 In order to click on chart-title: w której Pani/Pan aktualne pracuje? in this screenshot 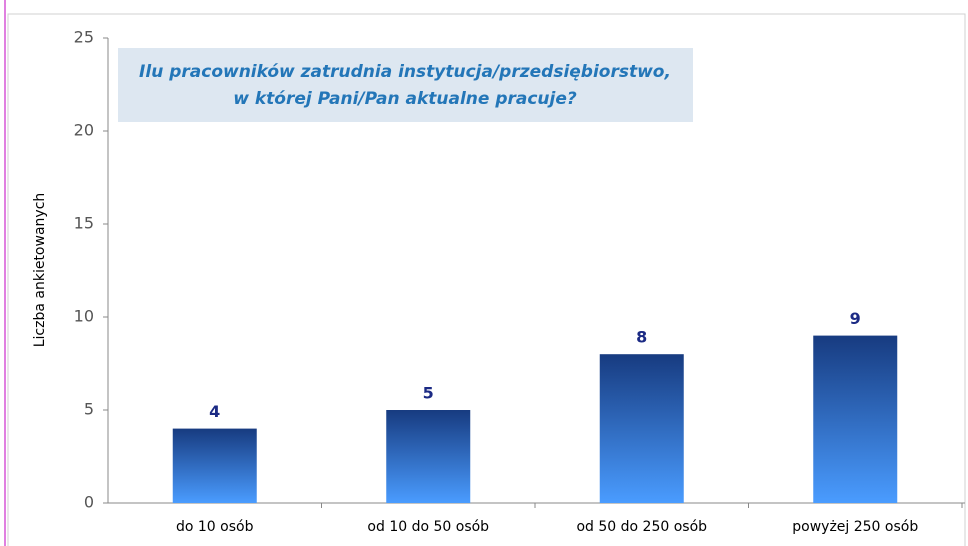, I will do `click(405, 99)`.